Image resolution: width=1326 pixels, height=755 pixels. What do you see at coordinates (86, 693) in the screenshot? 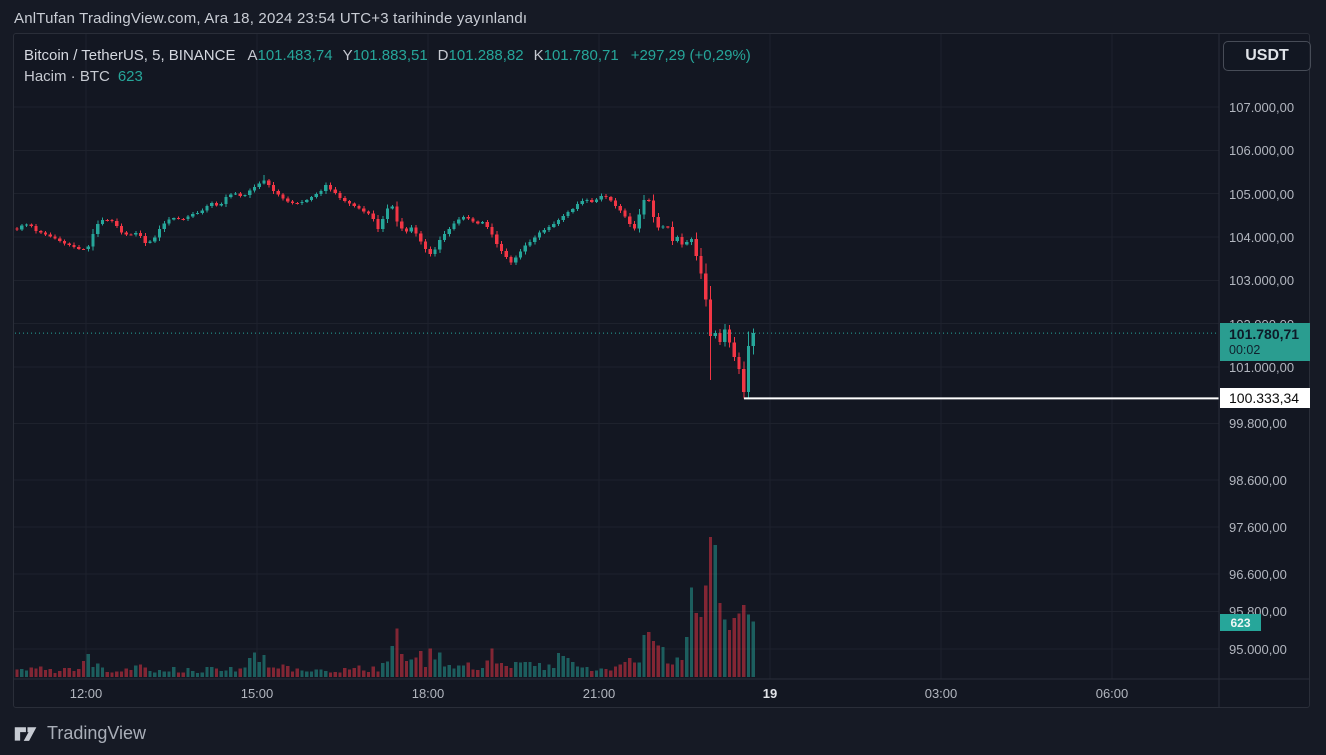
I see `time-tick: 12:00` at bounding box center [86, 693].